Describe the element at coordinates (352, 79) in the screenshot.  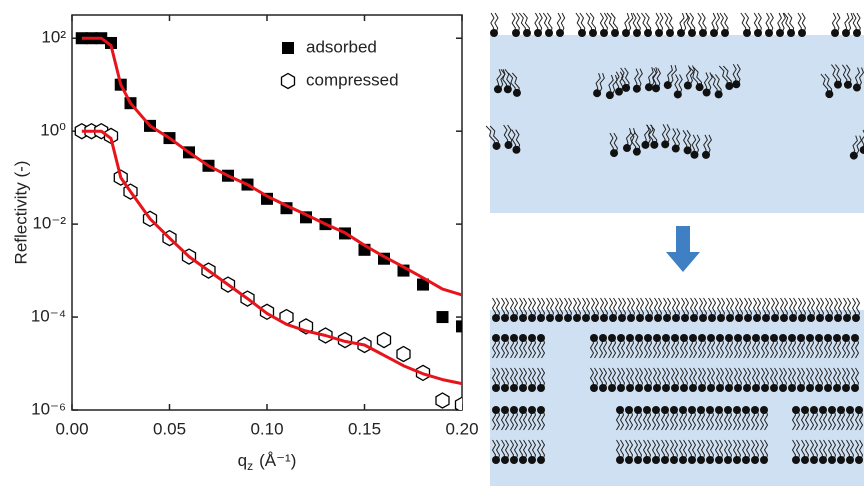
I see `legend-label: compressed` at that location.